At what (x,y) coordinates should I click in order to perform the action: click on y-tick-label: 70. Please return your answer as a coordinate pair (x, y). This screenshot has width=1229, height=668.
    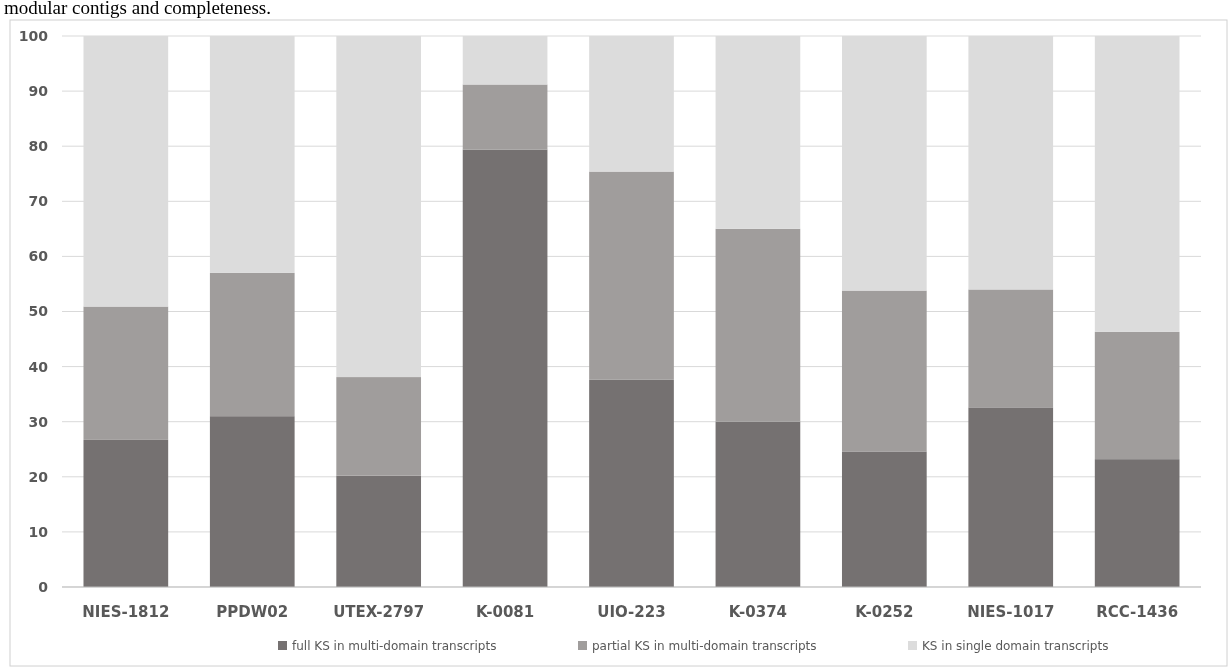
    Looking at the image, I should click on (38, 201).